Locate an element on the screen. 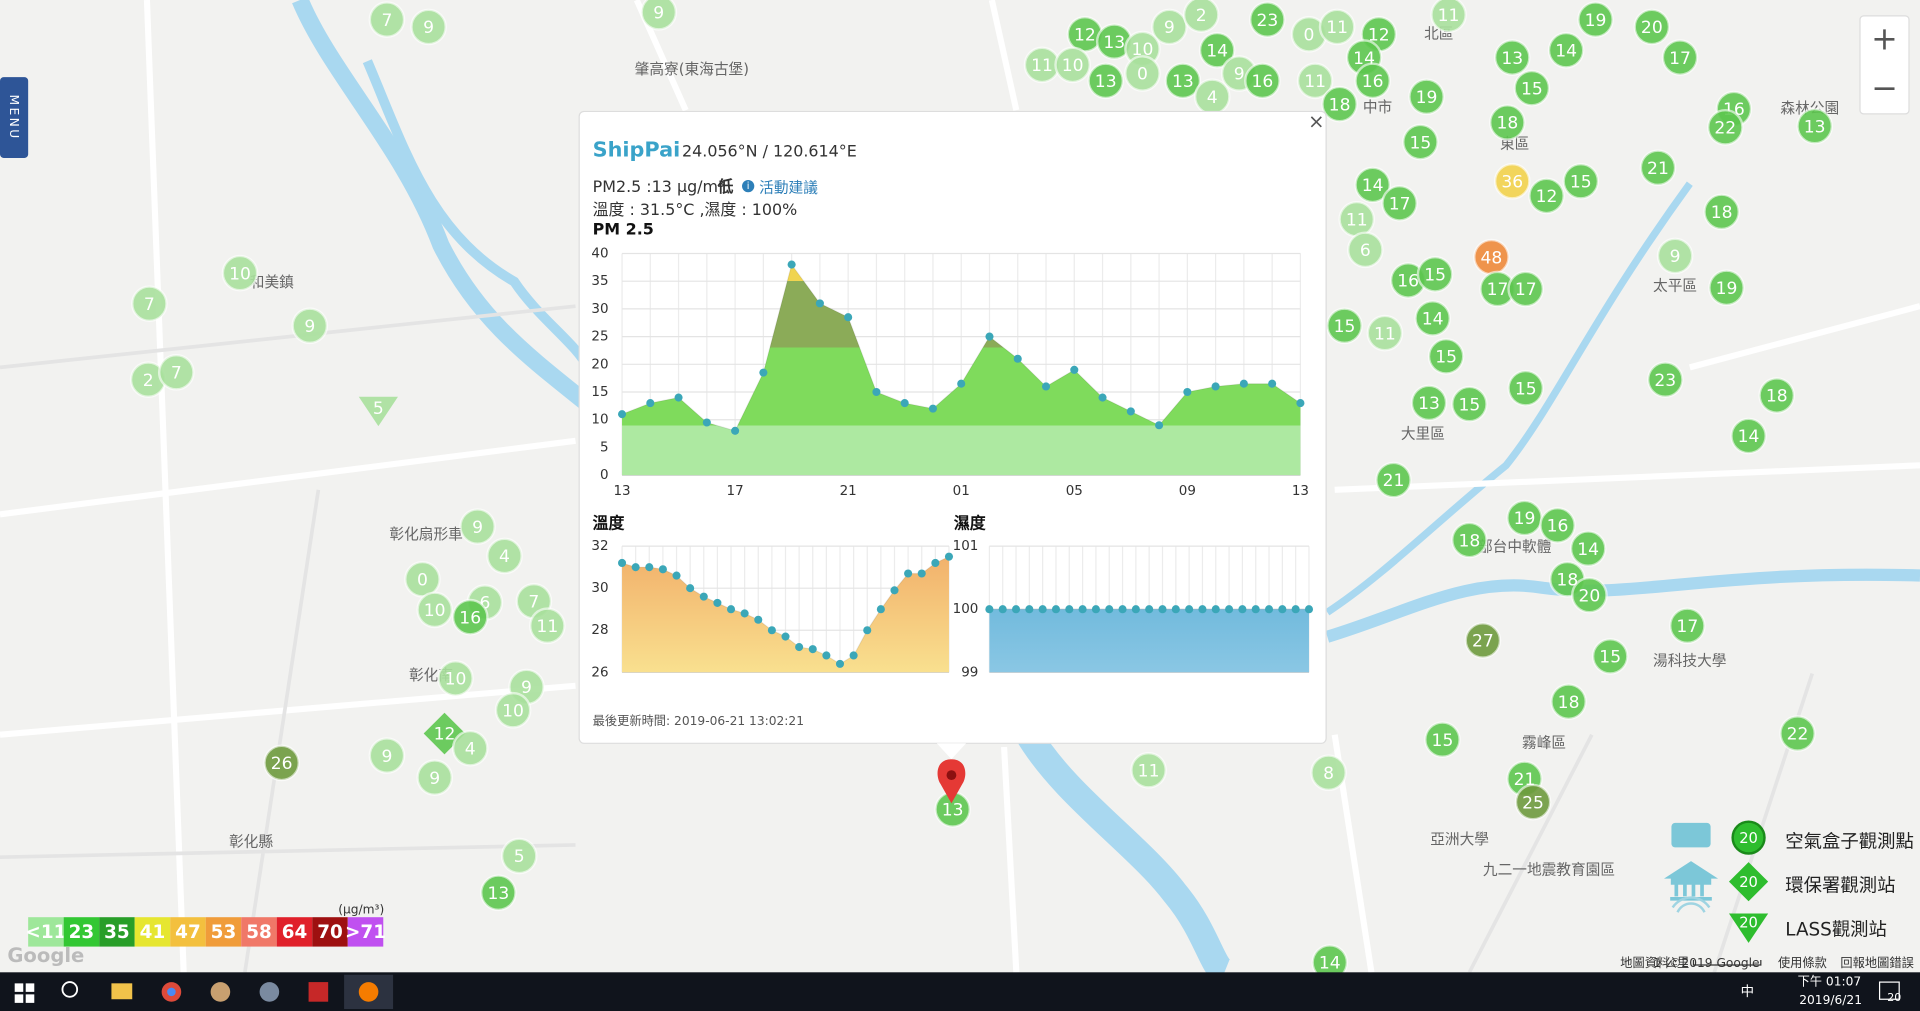 The width and height of the screenshot is (1920, 1011). station-name: ShipPai is located at coordinates (637, 150).